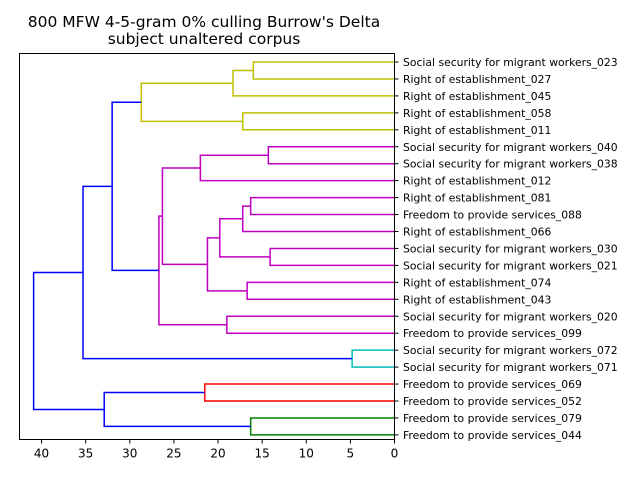 The width and height of the screenshot is (640, 480). I want to click on leaf-label: Social security for migrant workers_038, so click(510, 164).